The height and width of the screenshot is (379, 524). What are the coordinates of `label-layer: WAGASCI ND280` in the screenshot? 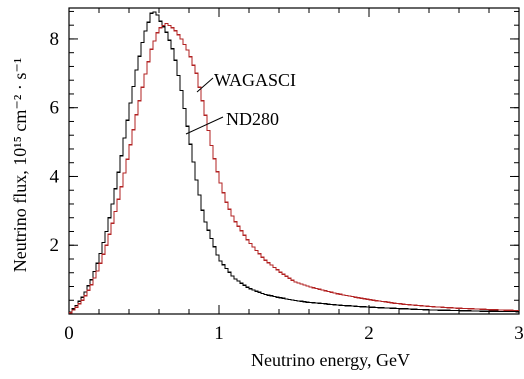 It's located at (240, 102).